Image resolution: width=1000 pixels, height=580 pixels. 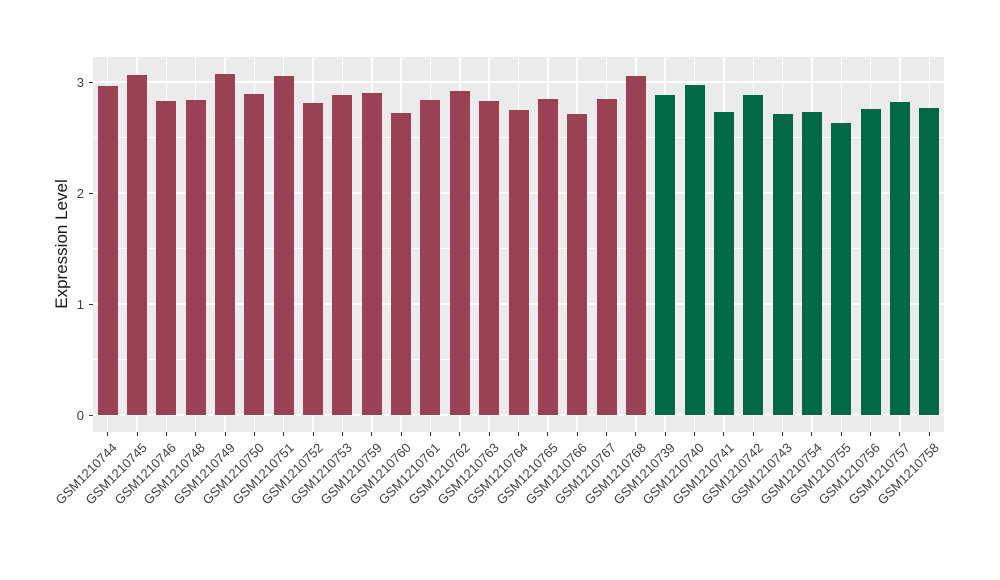 What do you see at coordinates (80, 415) in the screenshot?
I see `y-tick-label: 0` at bounding box center [80, 415].